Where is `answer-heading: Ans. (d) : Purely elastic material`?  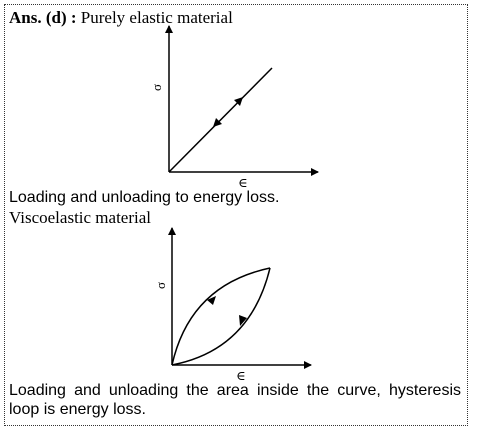 answer-heading: Ans. (d) : Purely elastic material is located at coordinates (121, 18).